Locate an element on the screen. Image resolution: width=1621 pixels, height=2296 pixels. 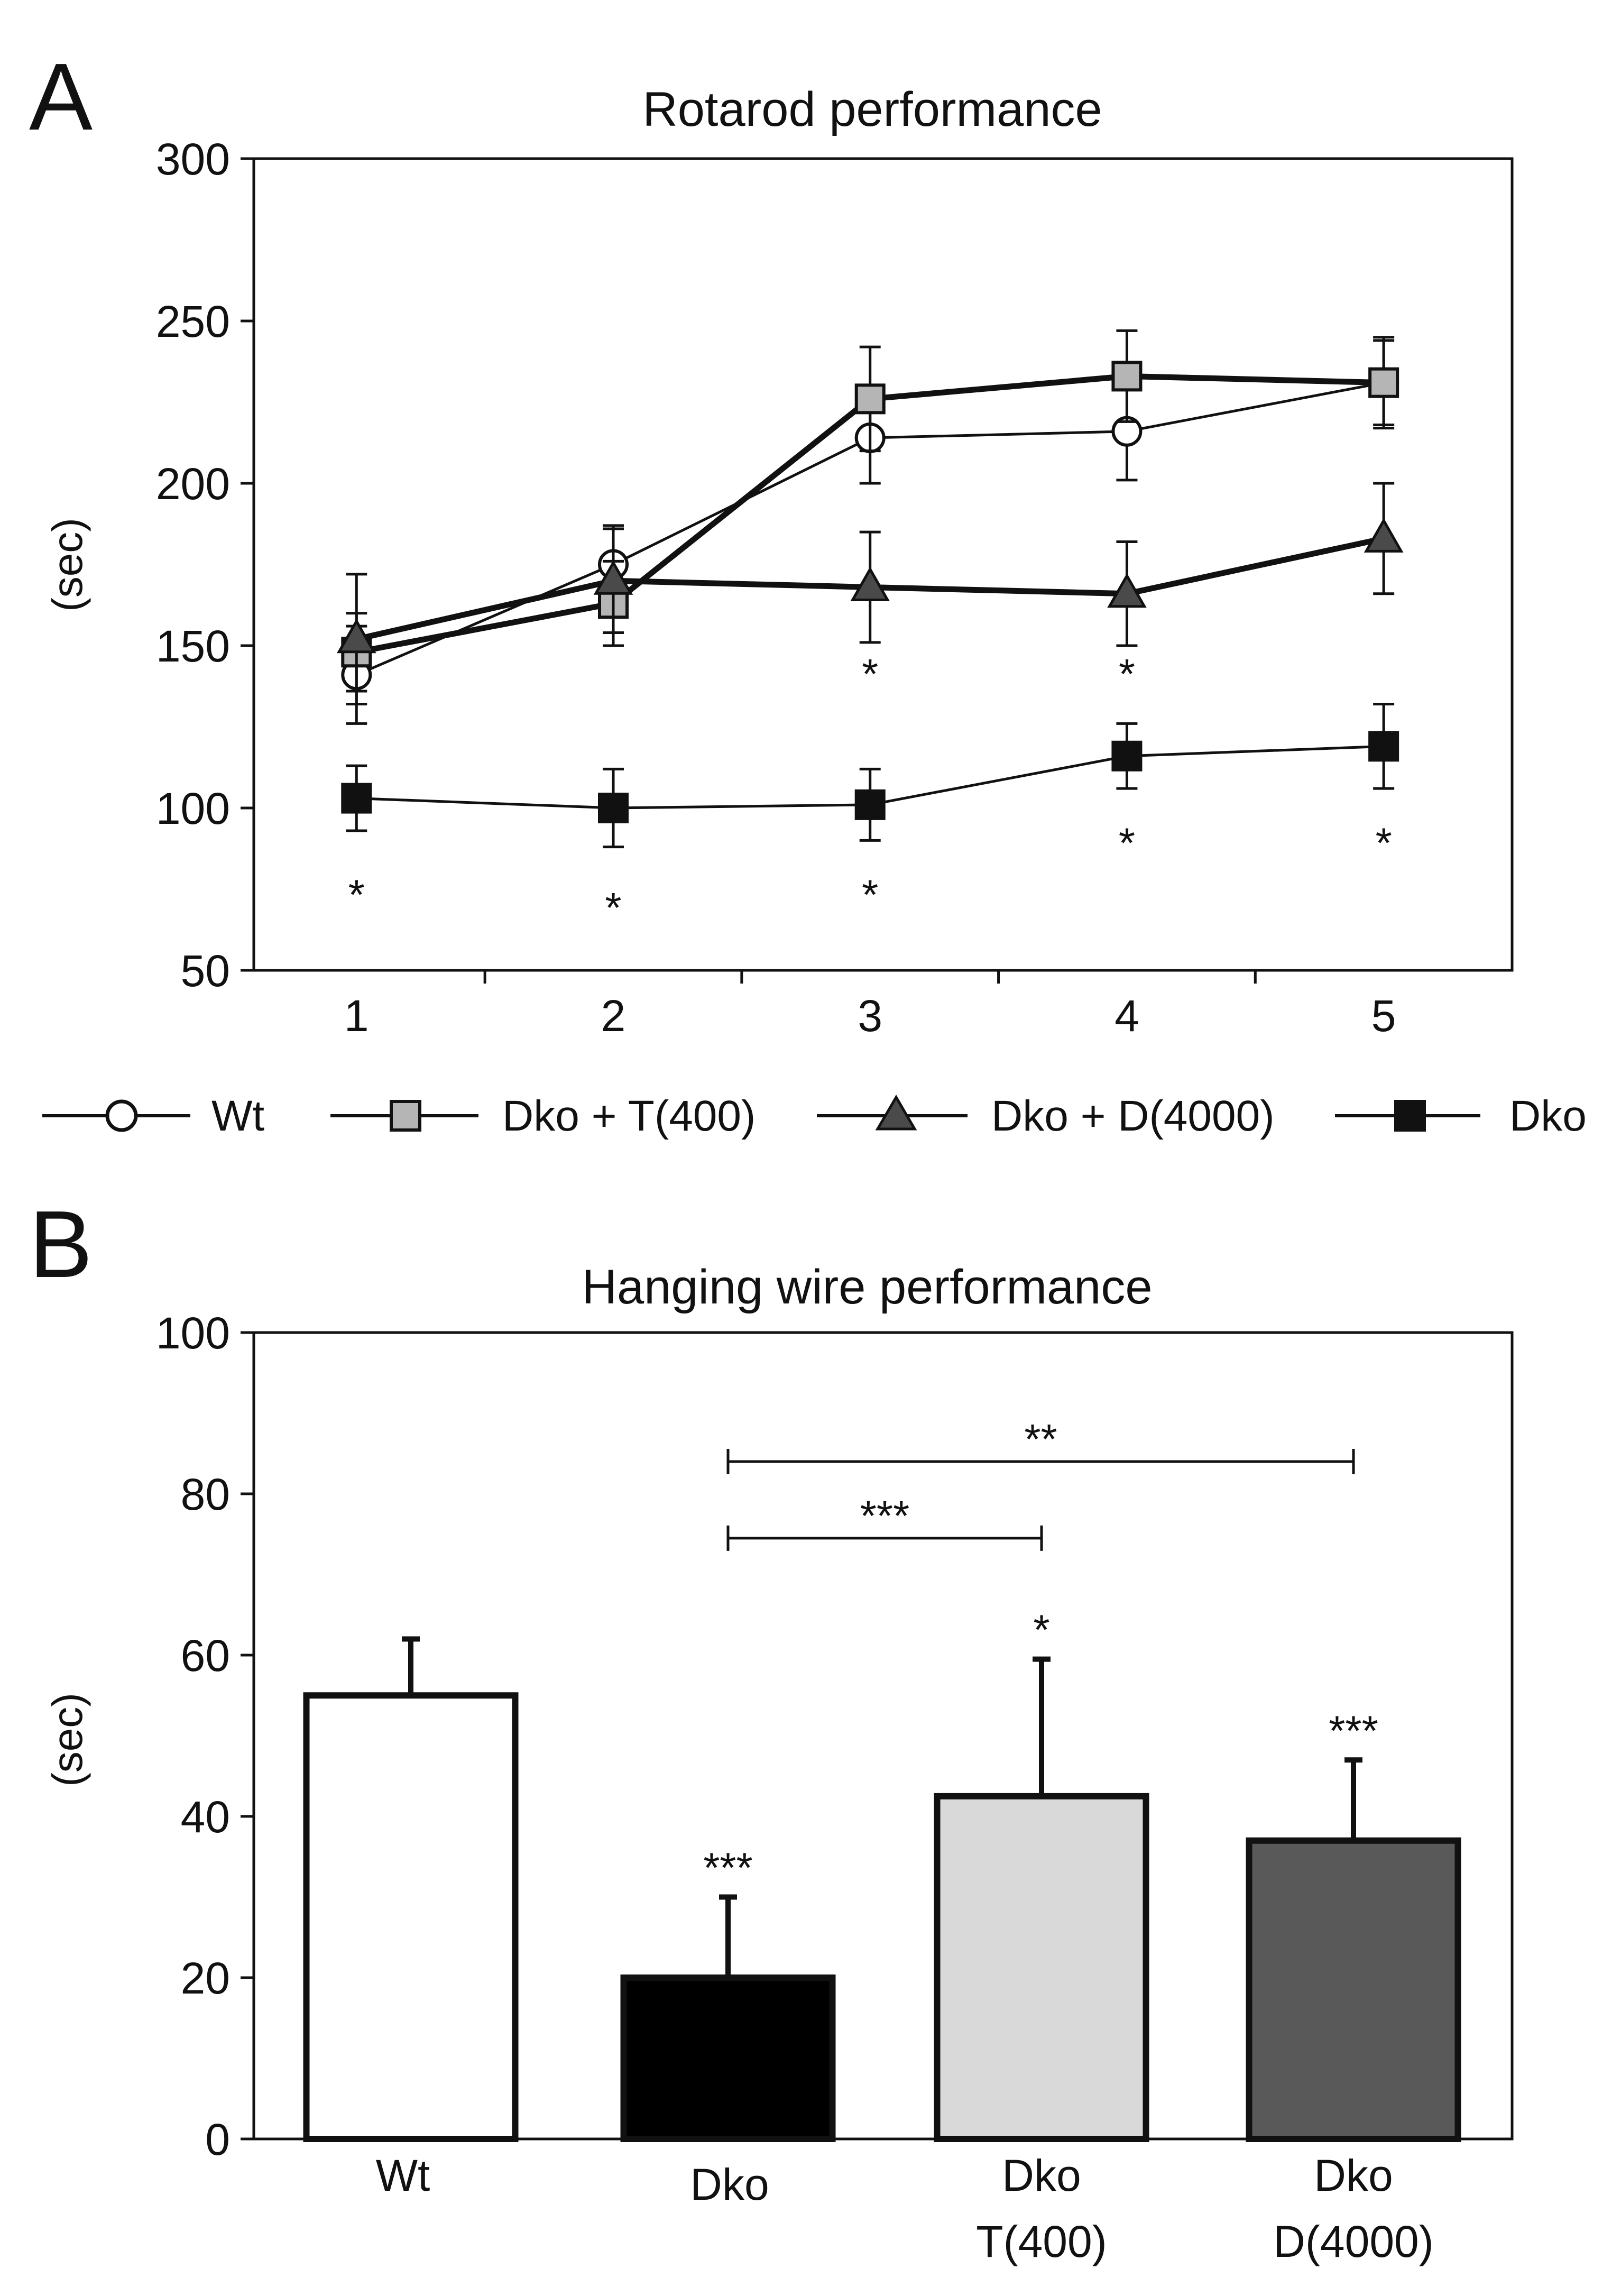
comparison-bracket: *** is located at coordinates (884, 1522).